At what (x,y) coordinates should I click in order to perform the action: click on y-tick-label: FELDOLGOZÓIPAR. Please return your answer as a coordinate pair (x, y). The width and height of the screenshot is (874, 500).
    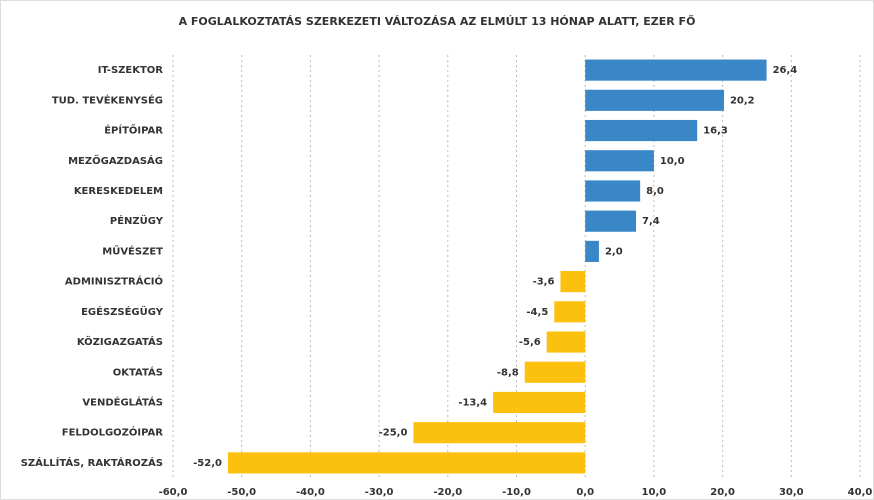
    Looking at the image, I should click on (113, 432).